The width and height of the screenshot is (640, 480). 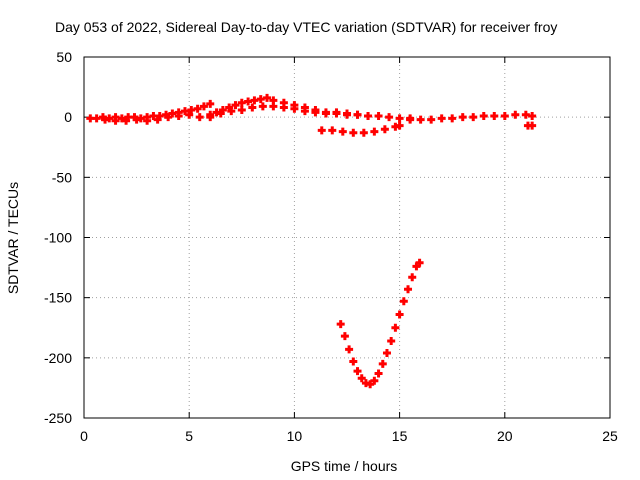 I want to click on y-tick-label: -200, so click(x=58, y=358).